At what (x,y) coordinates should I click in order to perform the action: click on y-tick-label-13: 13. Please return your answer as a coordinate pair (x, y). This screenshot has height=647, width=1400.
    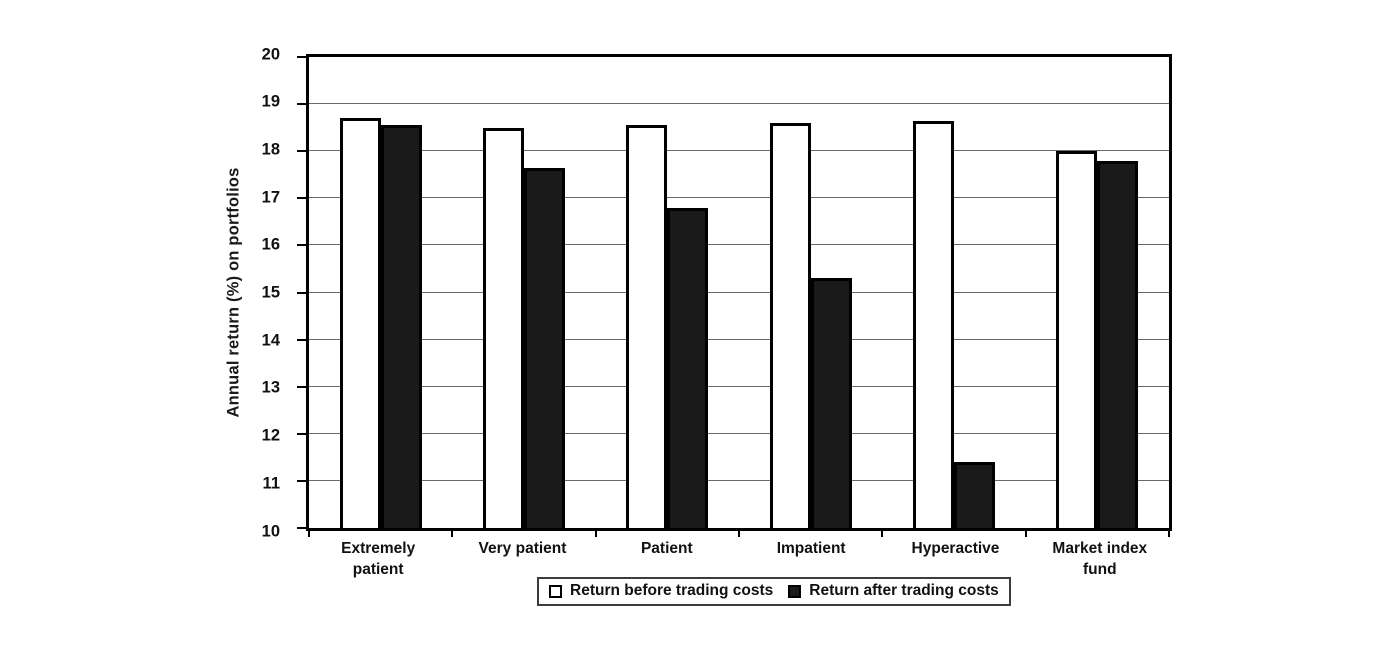
    Looking at the image, I should click on (270, 387).